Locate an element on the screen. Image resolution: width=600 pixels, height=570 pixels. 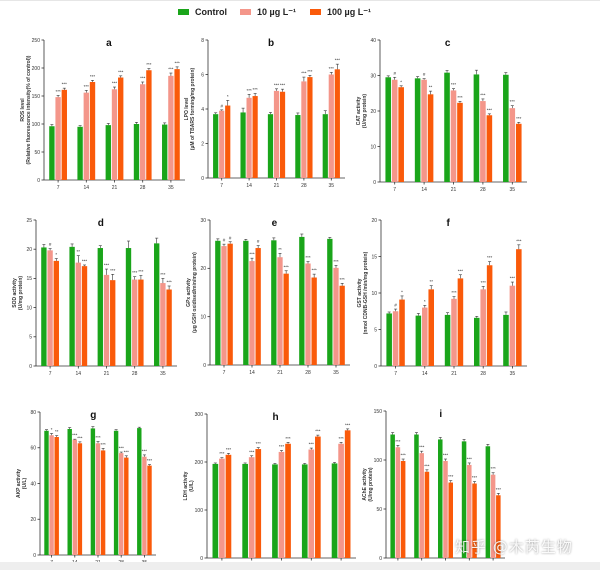
y-tick-label: 80 is located at coordinates (33, 413).